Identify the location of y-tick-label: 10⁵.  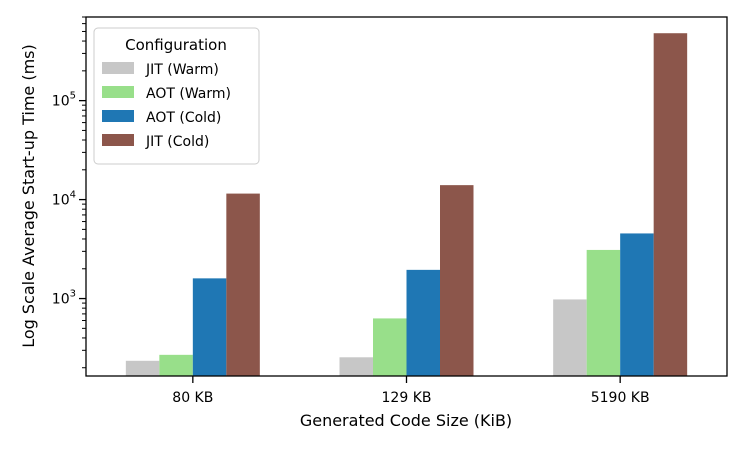
(64, 100).